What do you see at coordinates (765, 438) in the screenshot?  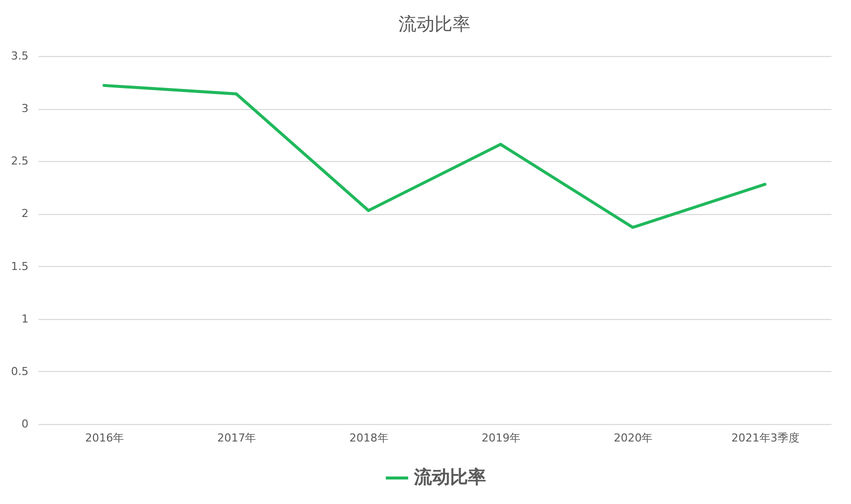 I see `x-tick-label: 2021年3季度` at bounding box center [765, 438].